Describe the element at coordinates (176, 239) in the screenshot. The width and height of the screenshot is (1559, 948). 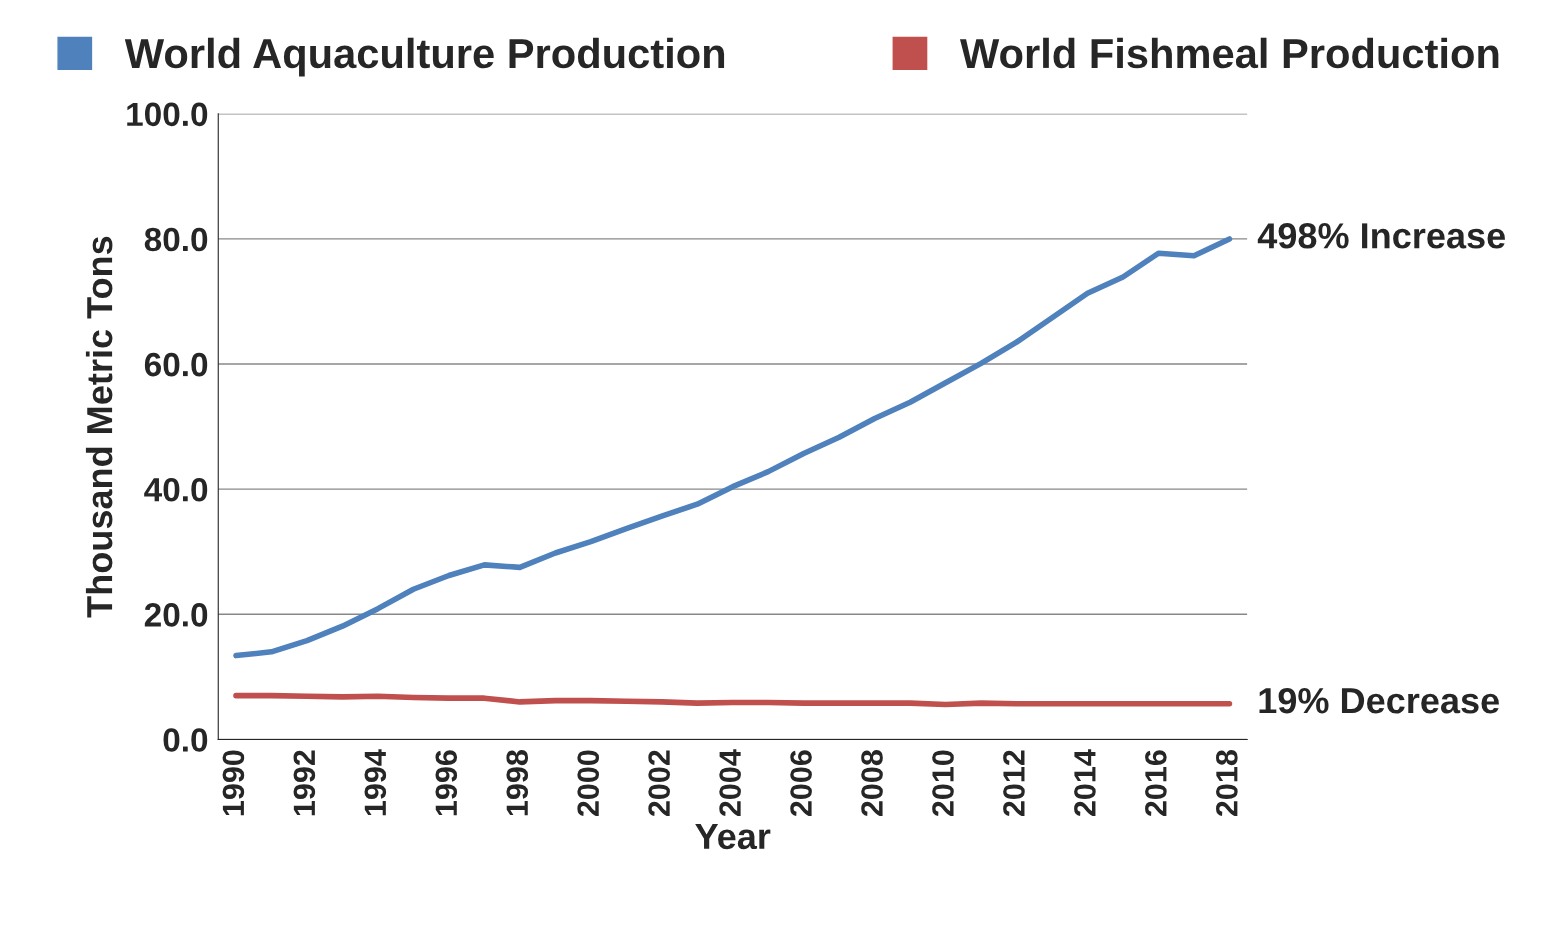
I see `y-tick-label: 80.0` at that location.